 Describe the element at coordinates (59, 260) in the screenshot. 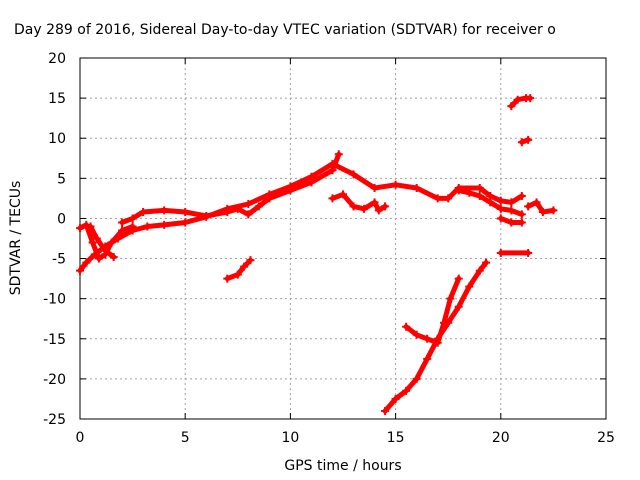

I see `y-tick-label: -5` at that location.